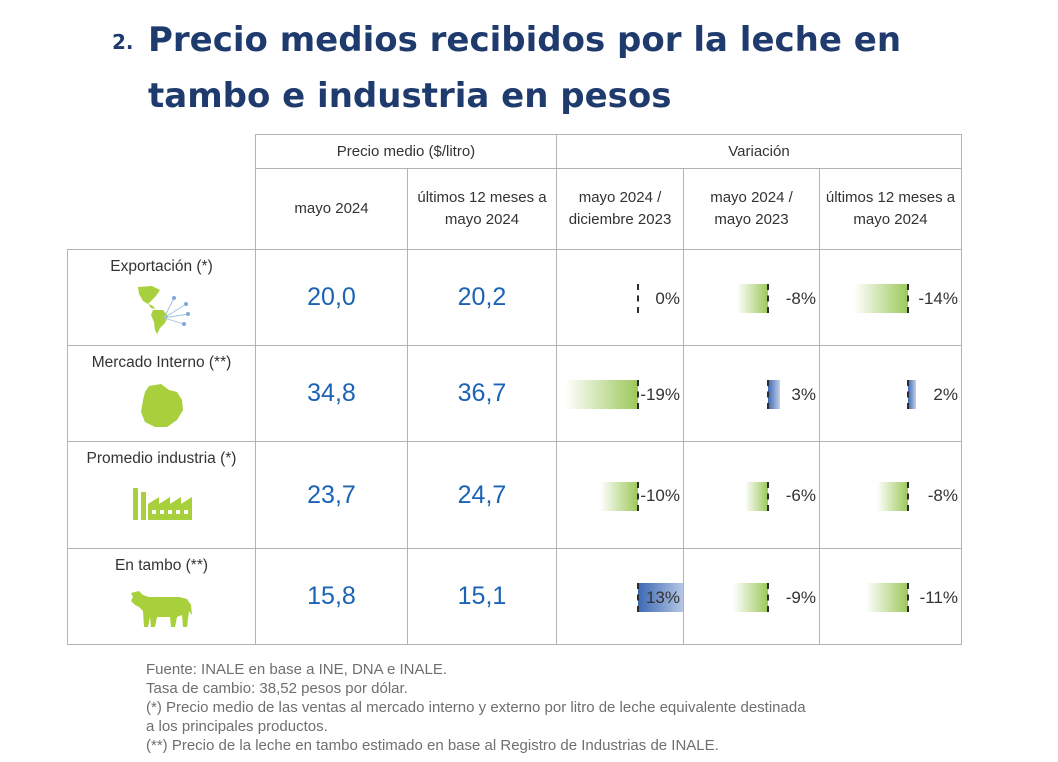 The width and height of the screenshot is (1058, 762). I want to click on variation-cell: -10%, so click(620, 495).